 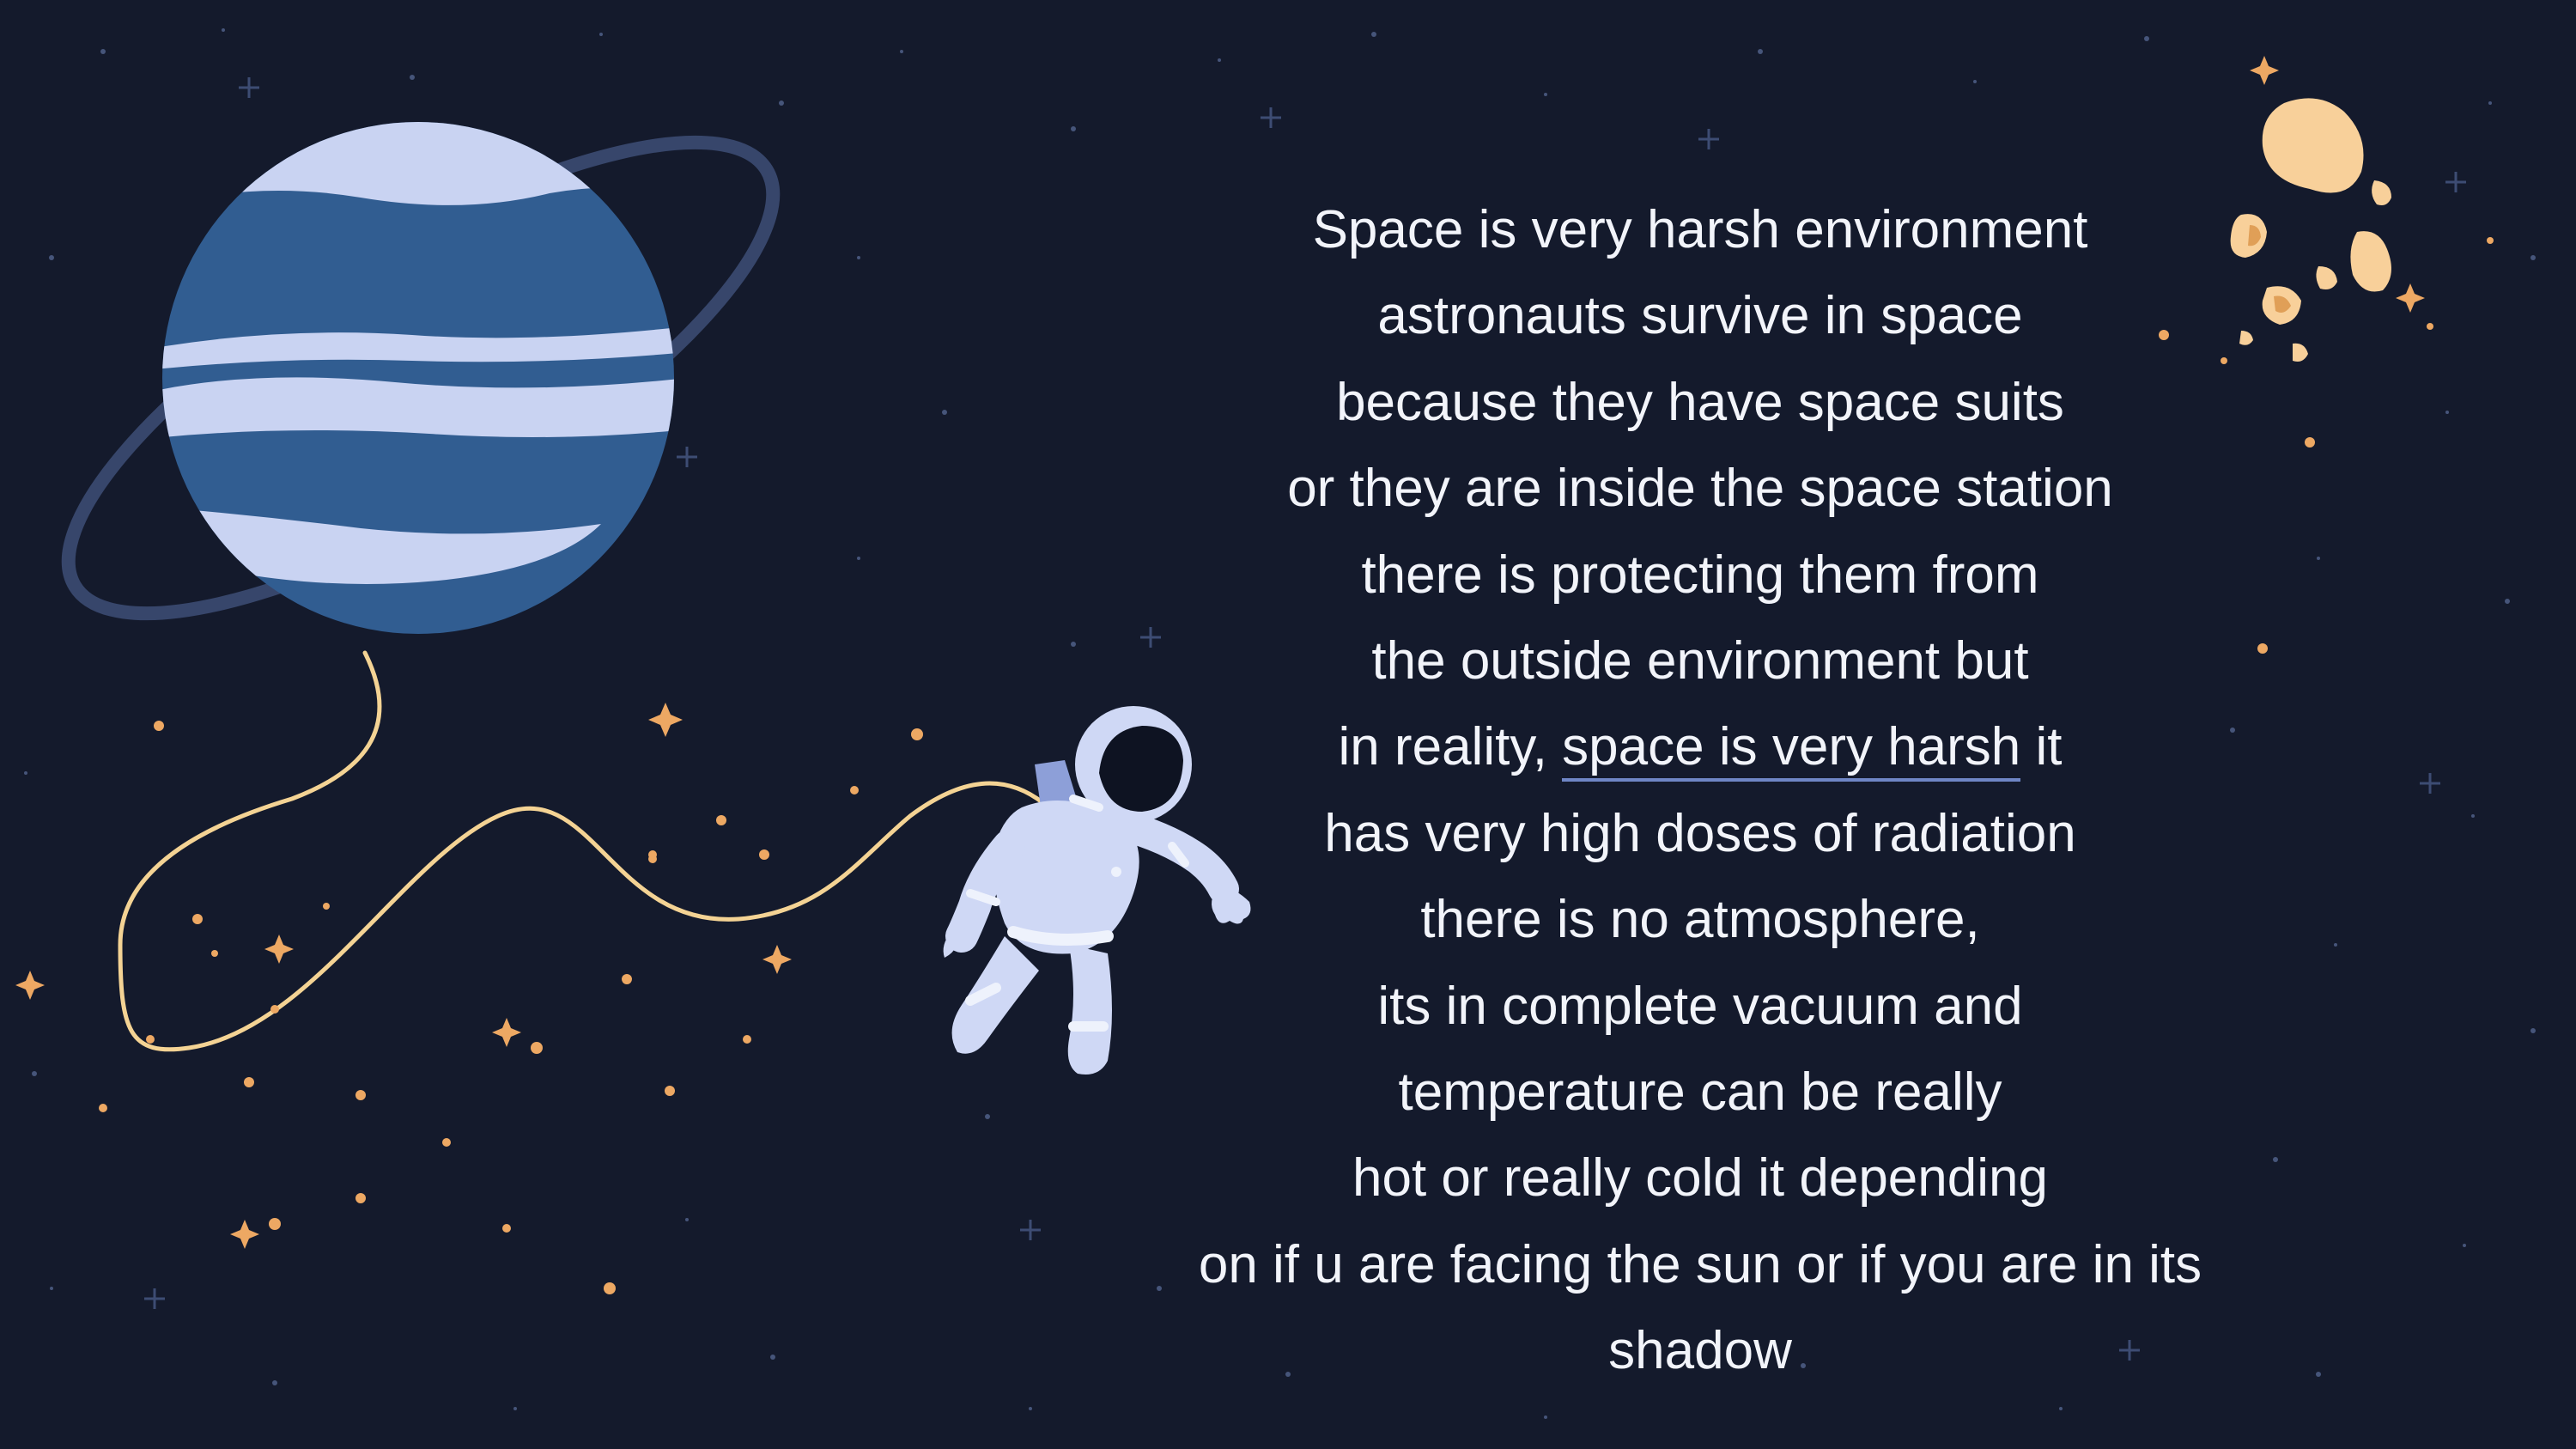 What do you see at coordinates (1451, 747) in the screenshot?
I see `text-line-7-before: in reality,` at bounding box center [1451, 747].